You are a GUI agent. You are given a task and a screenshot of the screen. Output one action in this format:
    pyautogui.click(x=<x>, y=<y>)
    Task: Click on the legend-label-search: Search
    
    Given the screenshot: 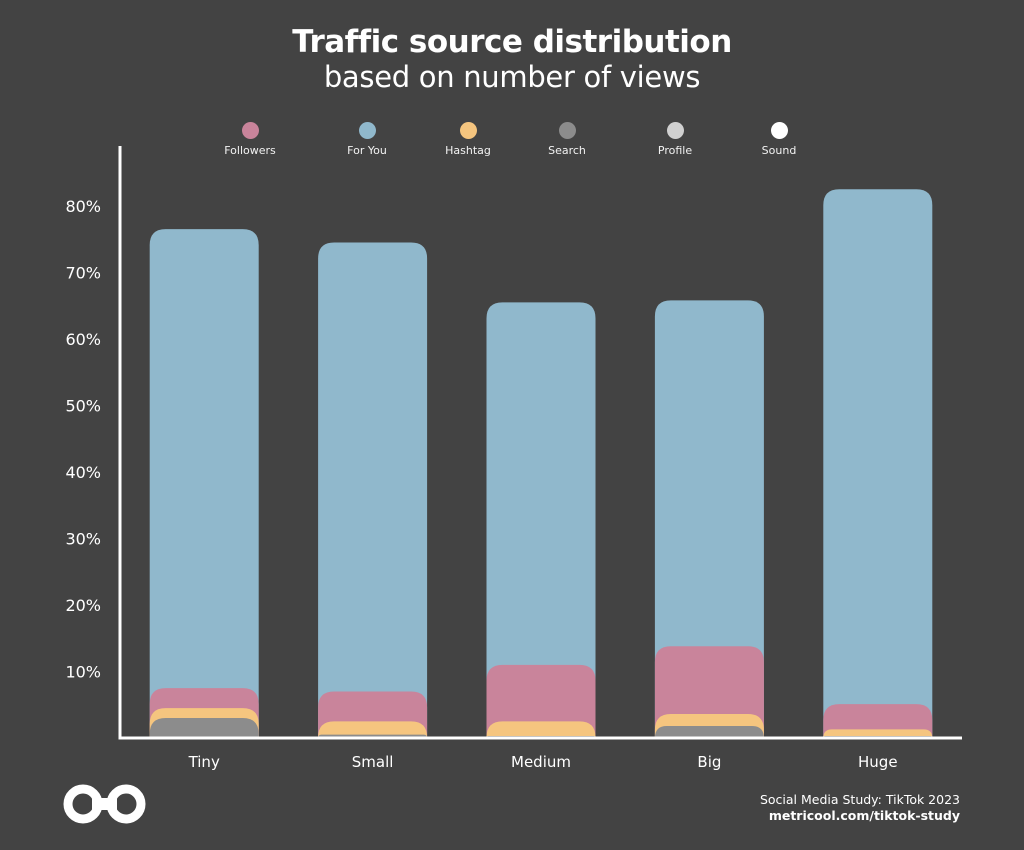 What is the action you would take?
    pyautogui.click(x=567, y=150)
    